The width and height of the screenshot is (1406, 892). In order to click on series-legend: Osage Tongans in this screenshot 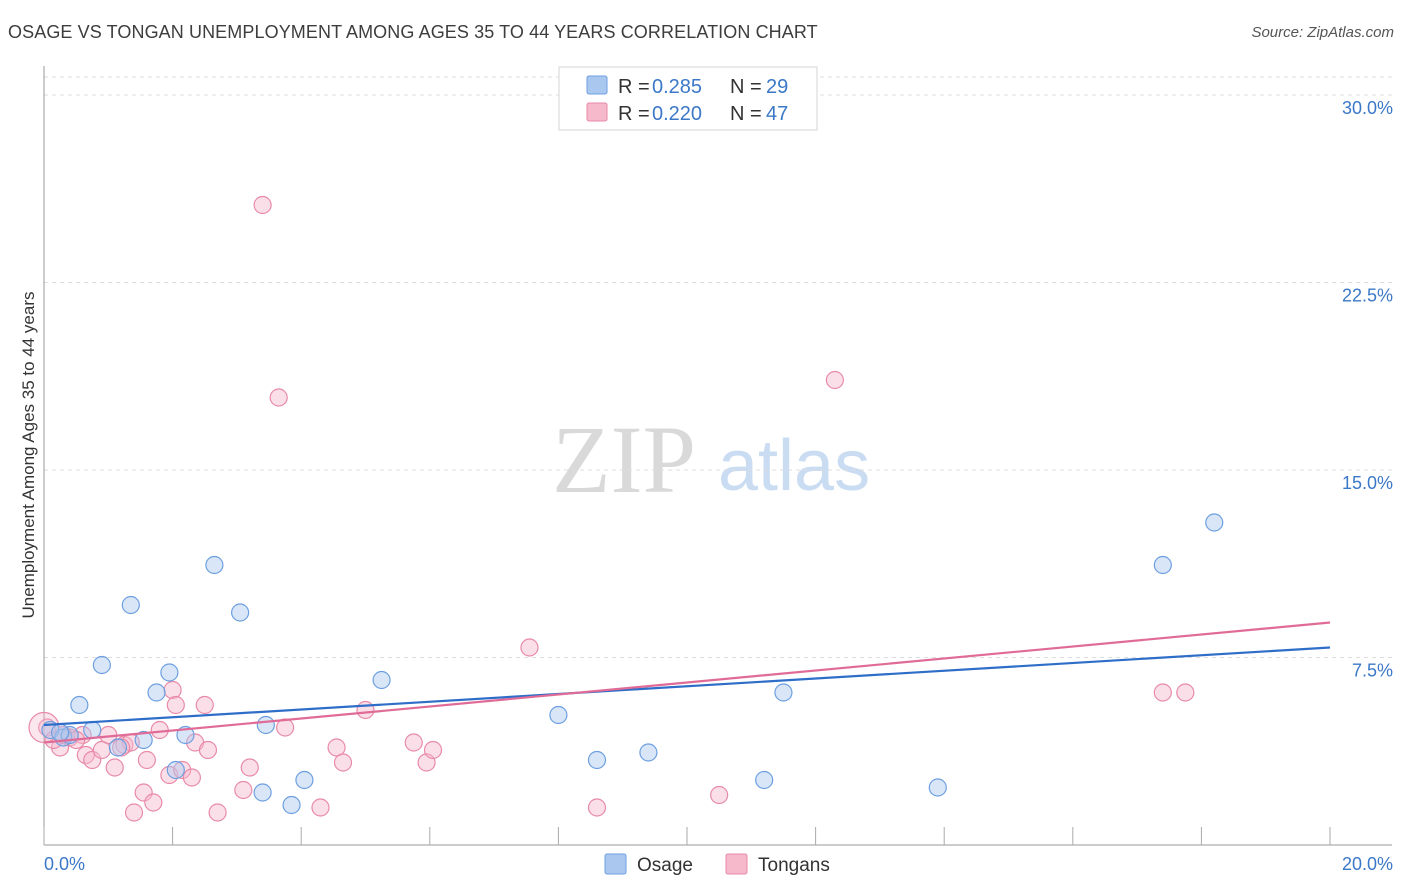, I will do `click(717, 864)`.